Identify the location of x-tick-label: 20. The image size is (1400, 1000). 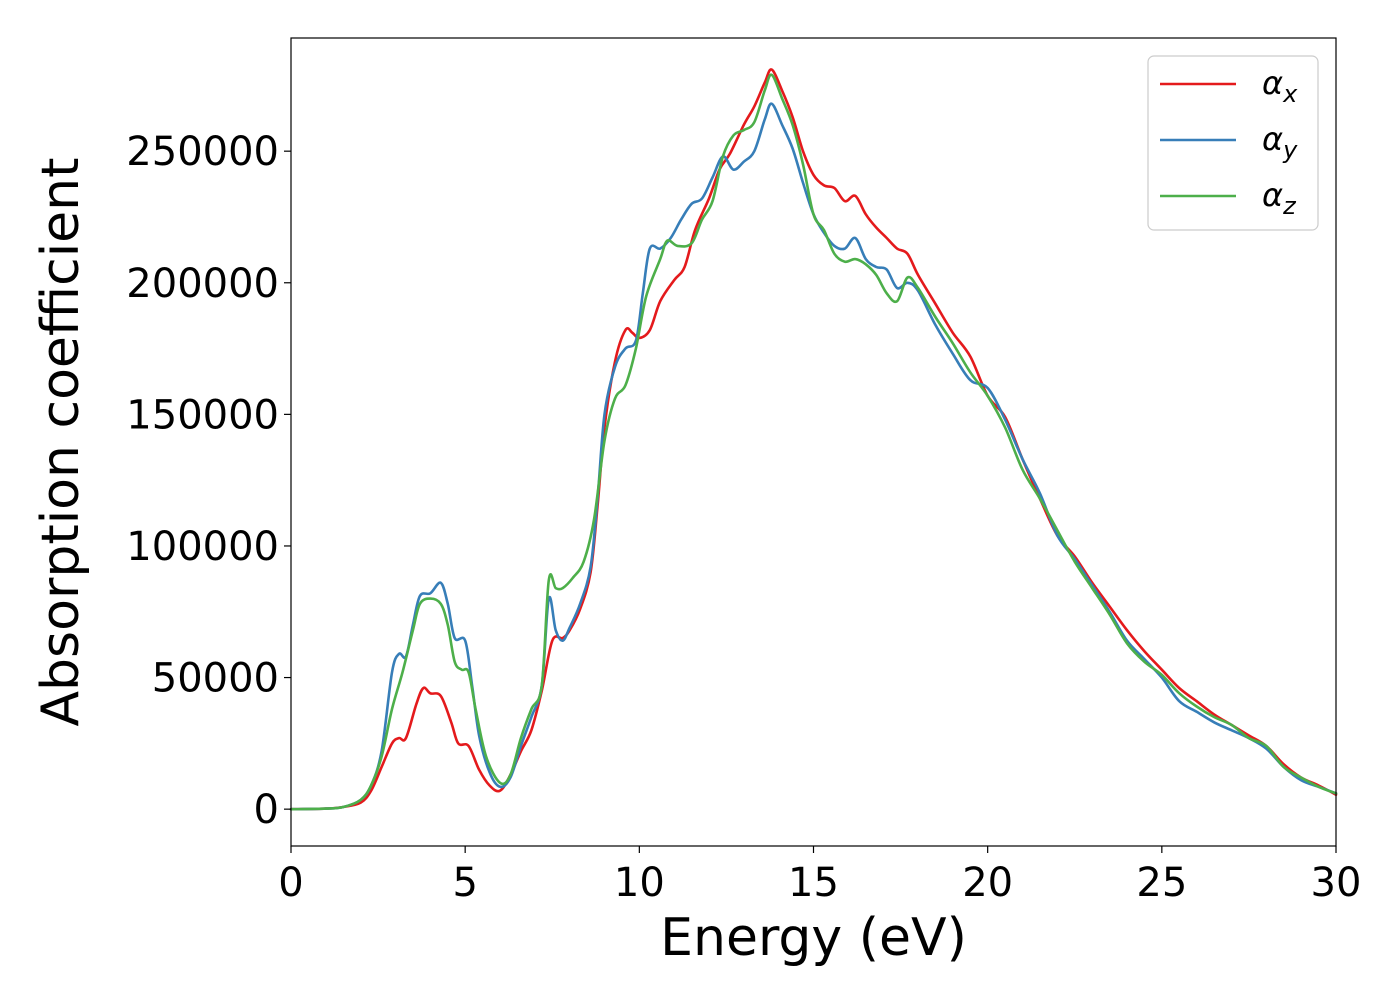
(987, 883).